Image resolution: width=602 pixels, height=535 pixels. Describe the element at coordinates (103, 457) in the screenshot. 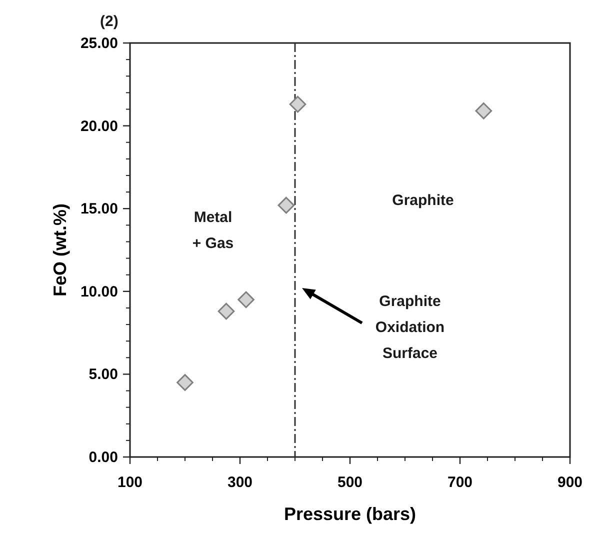

I see `y-tick-label: 0.00` at that location.